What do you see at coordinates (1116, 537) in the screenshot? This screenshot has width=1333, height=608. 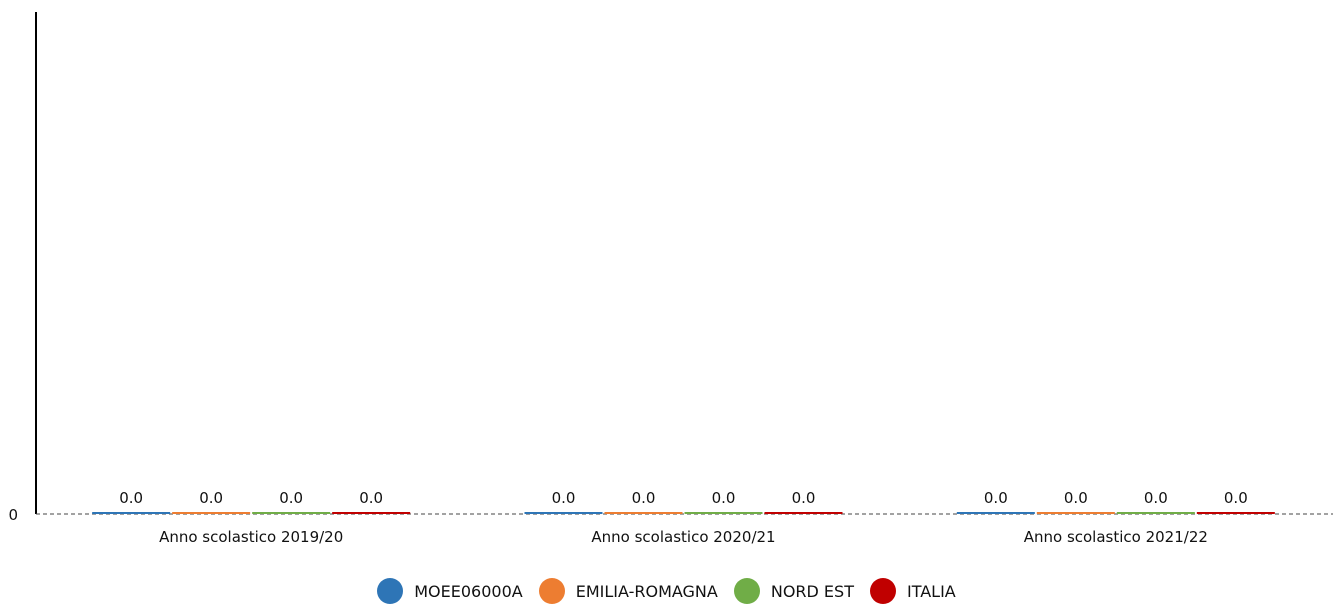 I see `x-tick-label: Anno scolastico 2021/22` at bounding box center [1116, 537].